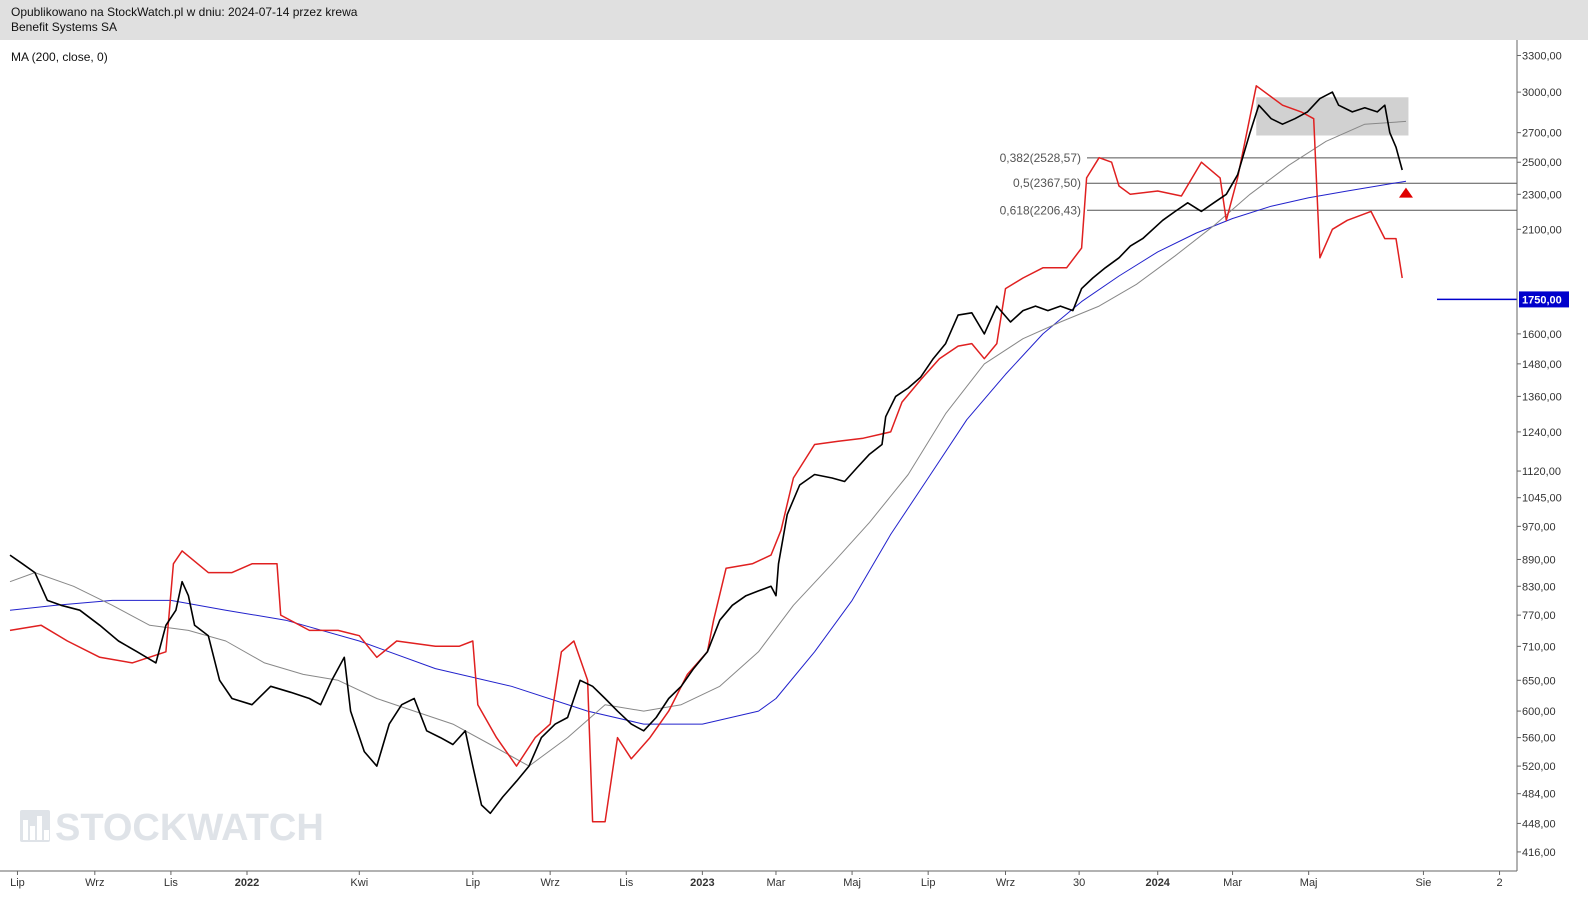 Image resolution: width=1588 pixels, height=901 pixels. Describe the element at coordinates (1047, 183) in the screenshot. I see `fib-level-label: 0,5(2367,50)` at that location.